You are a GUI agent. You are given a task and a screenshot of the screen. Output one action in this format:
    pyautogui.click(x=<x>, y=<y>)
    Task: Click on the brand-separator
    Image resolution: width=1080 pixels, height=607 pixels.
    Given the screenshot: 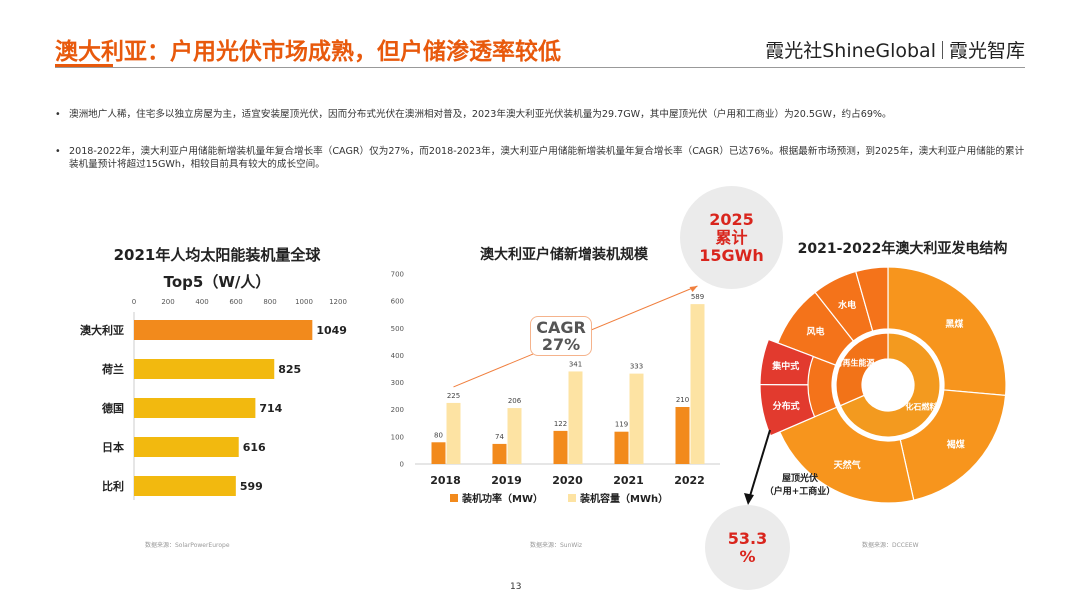 What is the action you would take?
    pyautogui.click(x=942, y=50)
    